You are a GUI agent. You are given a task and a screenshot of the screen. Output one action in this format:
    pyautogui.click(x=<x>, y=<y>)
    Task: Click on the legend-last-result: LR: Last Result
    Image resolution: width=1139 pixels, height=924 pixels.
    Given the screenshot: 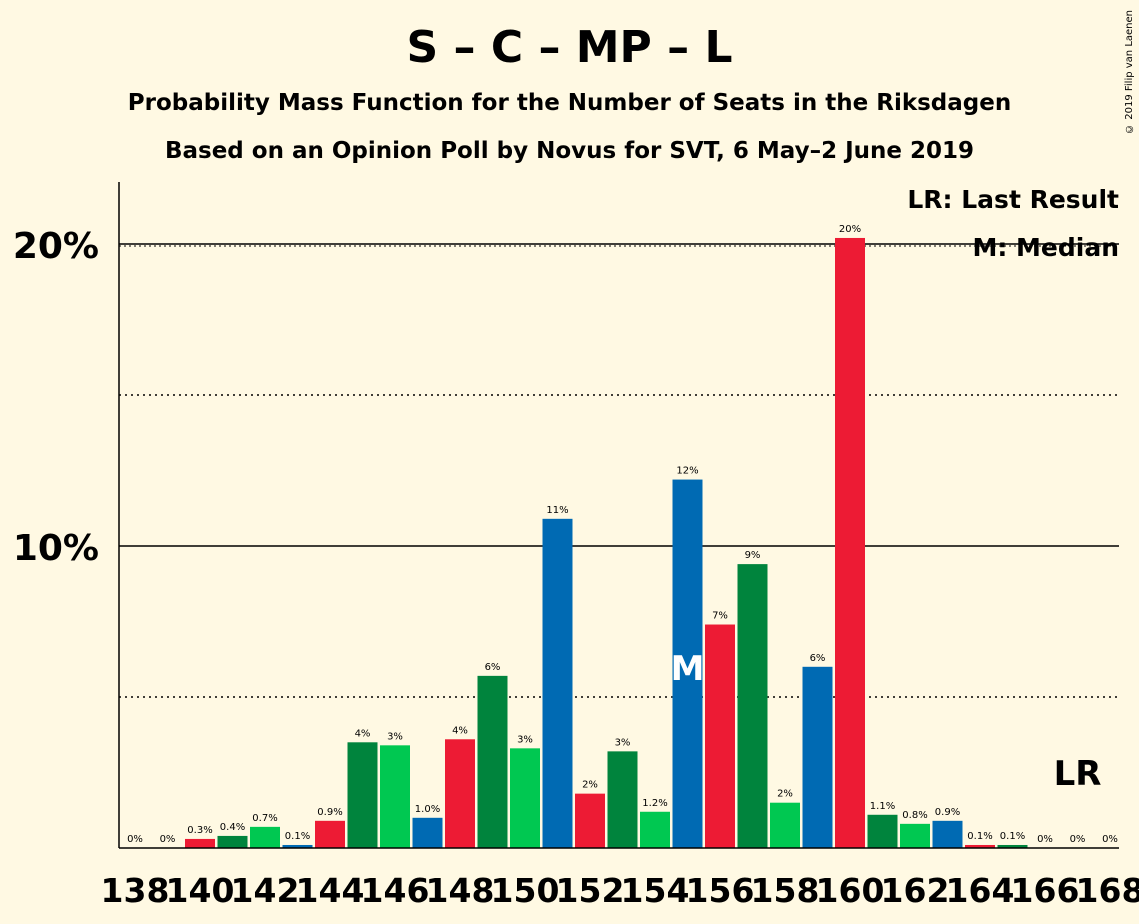 What is the action you would take?
    pyautogui.click(x=1013, y=199)
    